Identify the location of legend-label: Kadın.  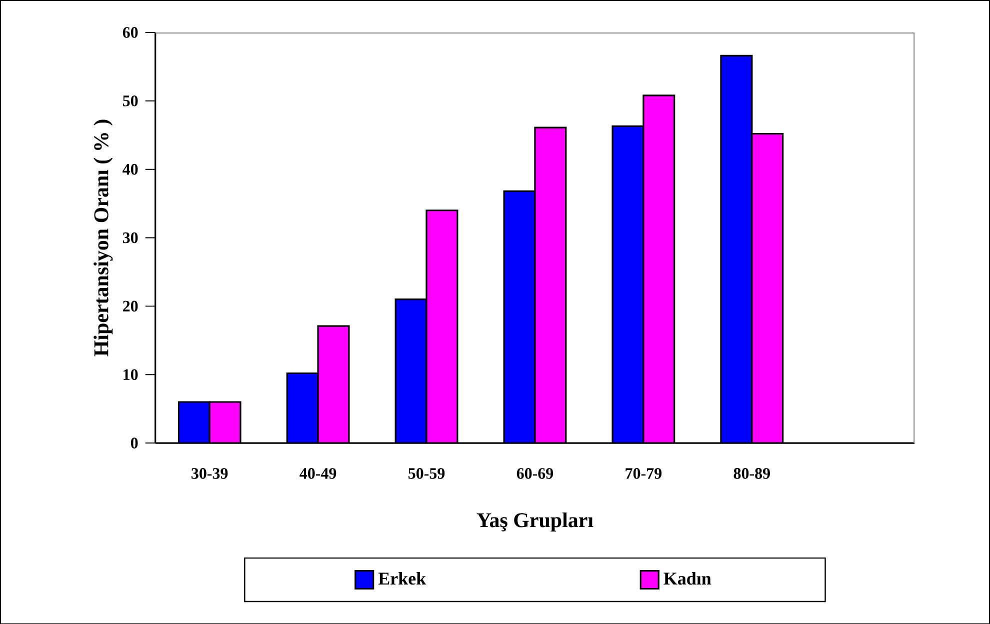
(688, 578).